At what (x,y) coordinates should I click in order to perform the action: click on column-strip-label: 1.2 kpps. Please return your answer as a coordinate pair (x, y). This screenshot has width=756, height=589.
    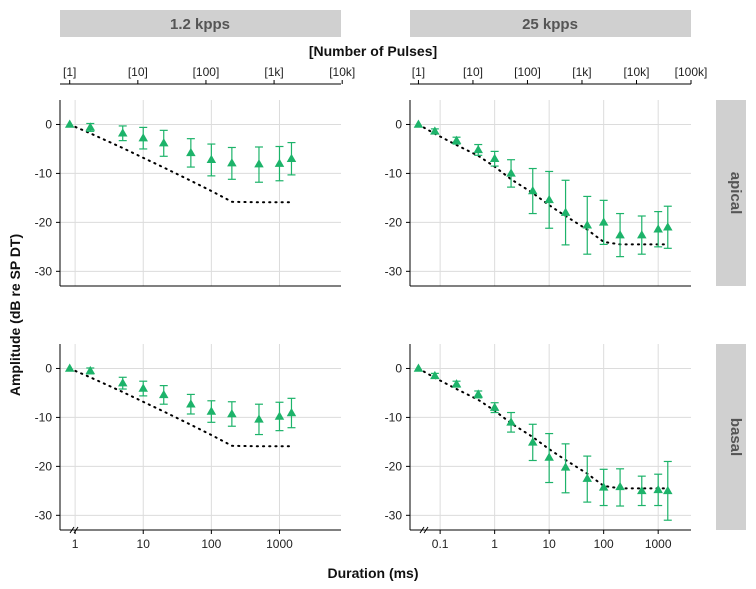
    Looking at the image, I should click on (200, 24).